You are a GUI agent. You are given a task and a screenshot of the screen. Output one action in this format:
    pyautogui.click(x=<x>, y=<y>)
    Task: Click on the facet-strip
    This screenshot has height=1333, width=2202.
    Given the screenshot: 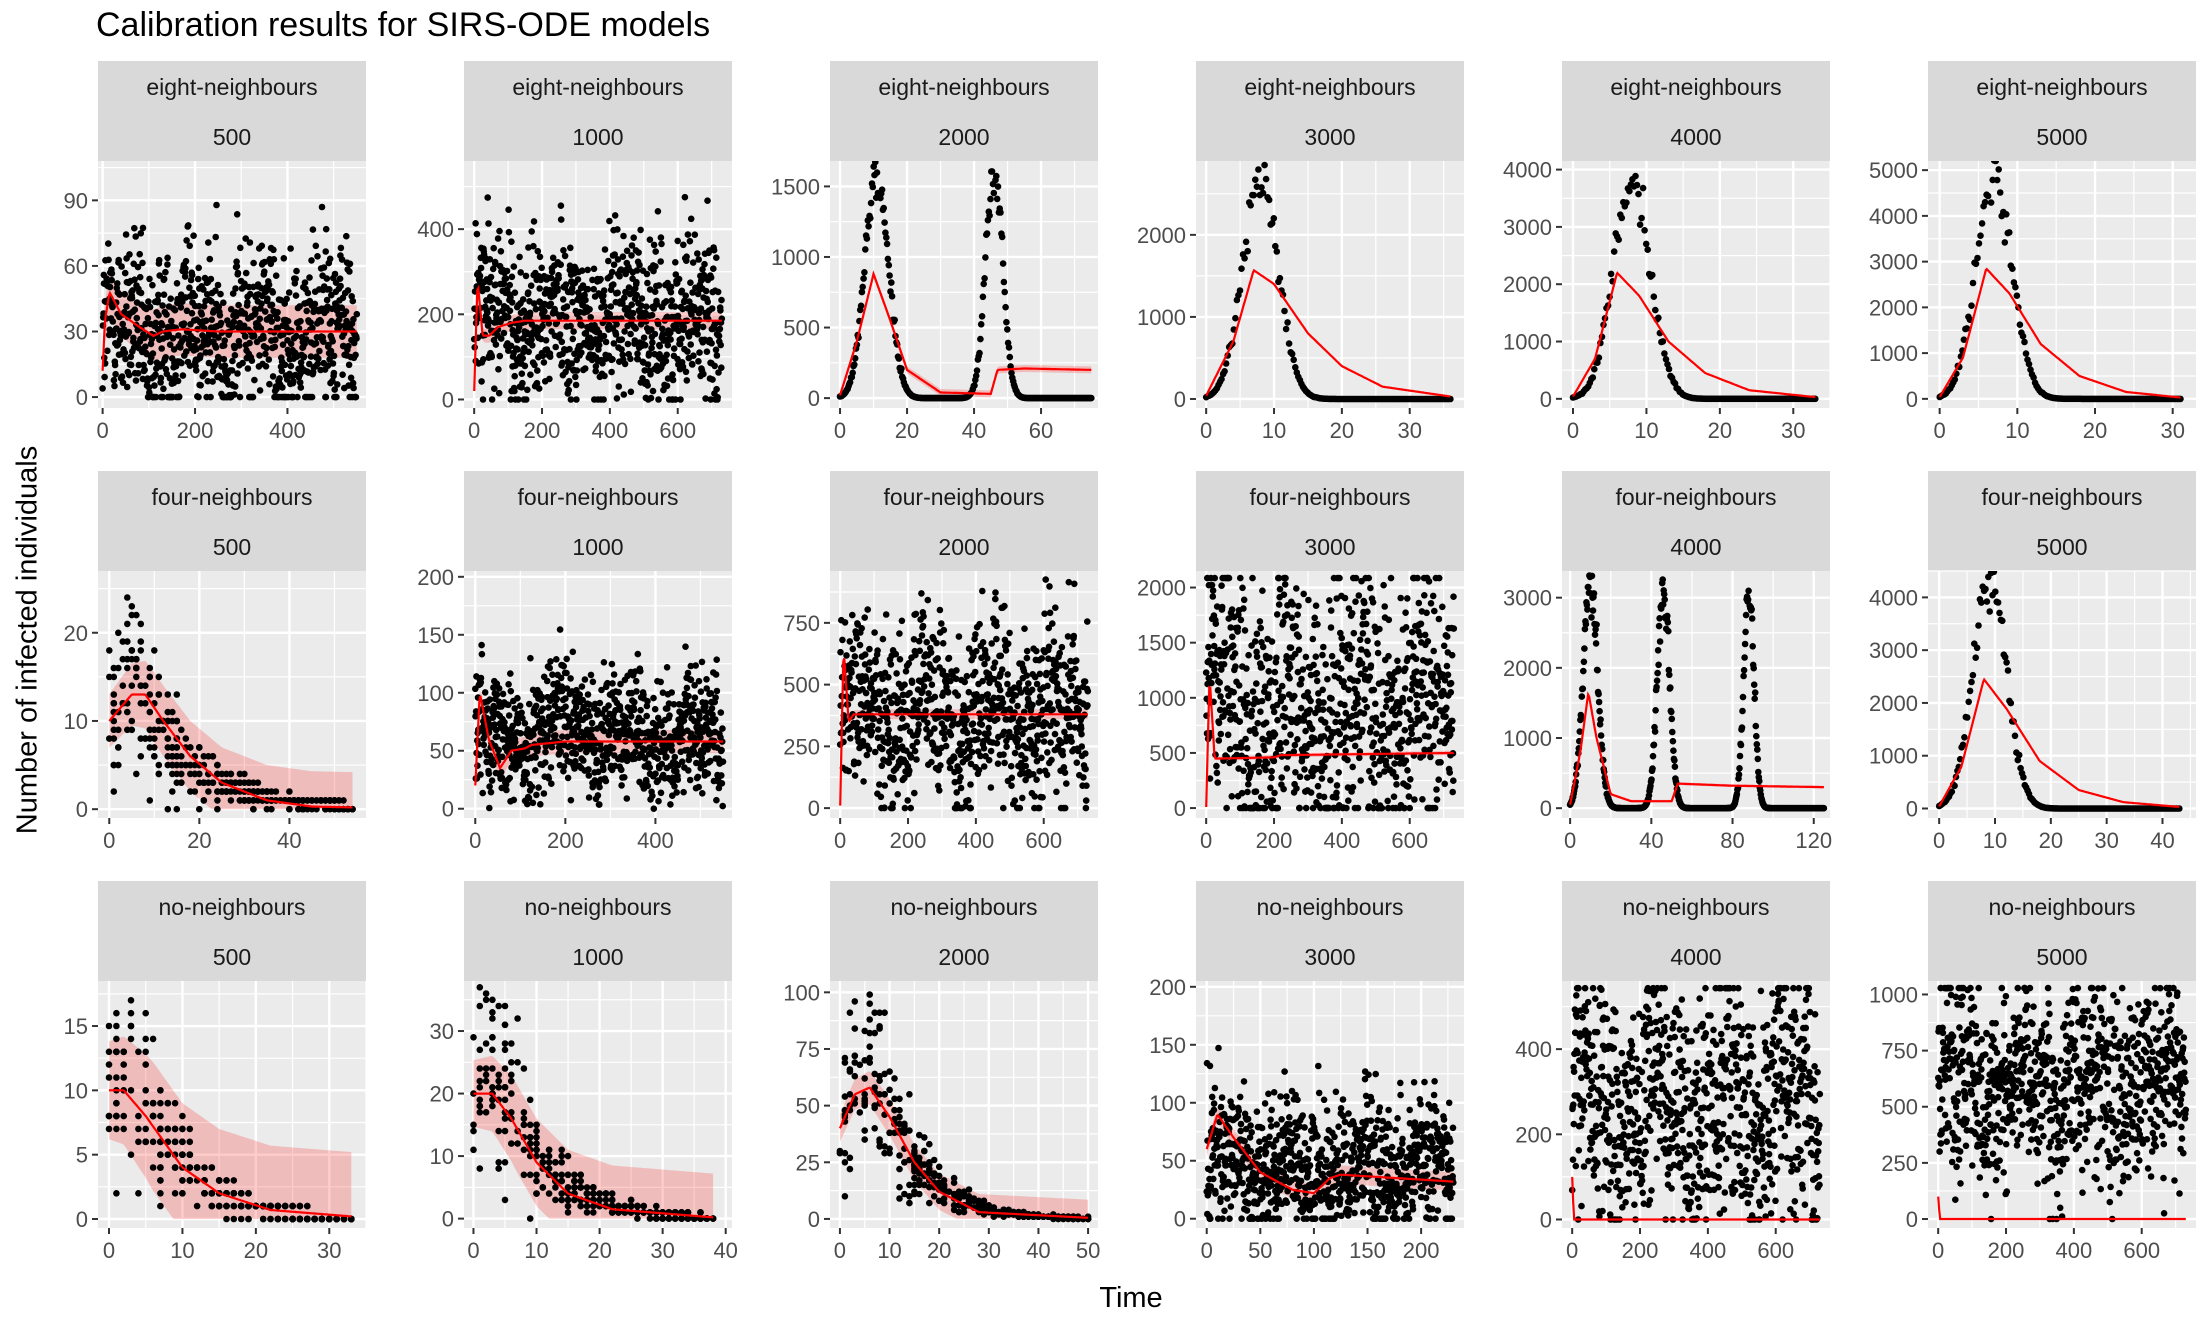 What is the action you would take?
    pyautogui.click(x=964, y=521)
    